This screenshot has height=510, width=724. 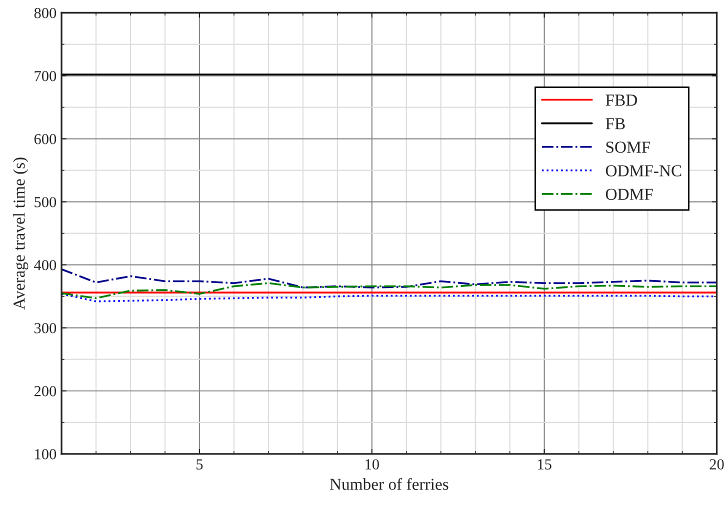 I want to click on y-tick-label: 400, so click(x=45, y=265).